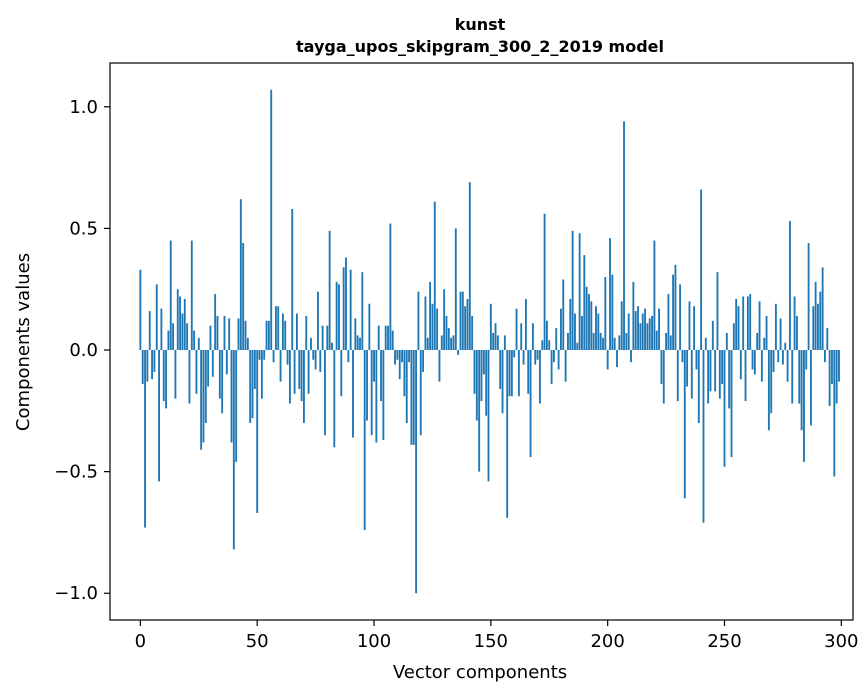  What do you see at coordinates (480, 46) in the screenshot?
I see `chart-subtitle: tayga_upos_skipgram_300_2_2019 model` at bounding box center [480, 46].